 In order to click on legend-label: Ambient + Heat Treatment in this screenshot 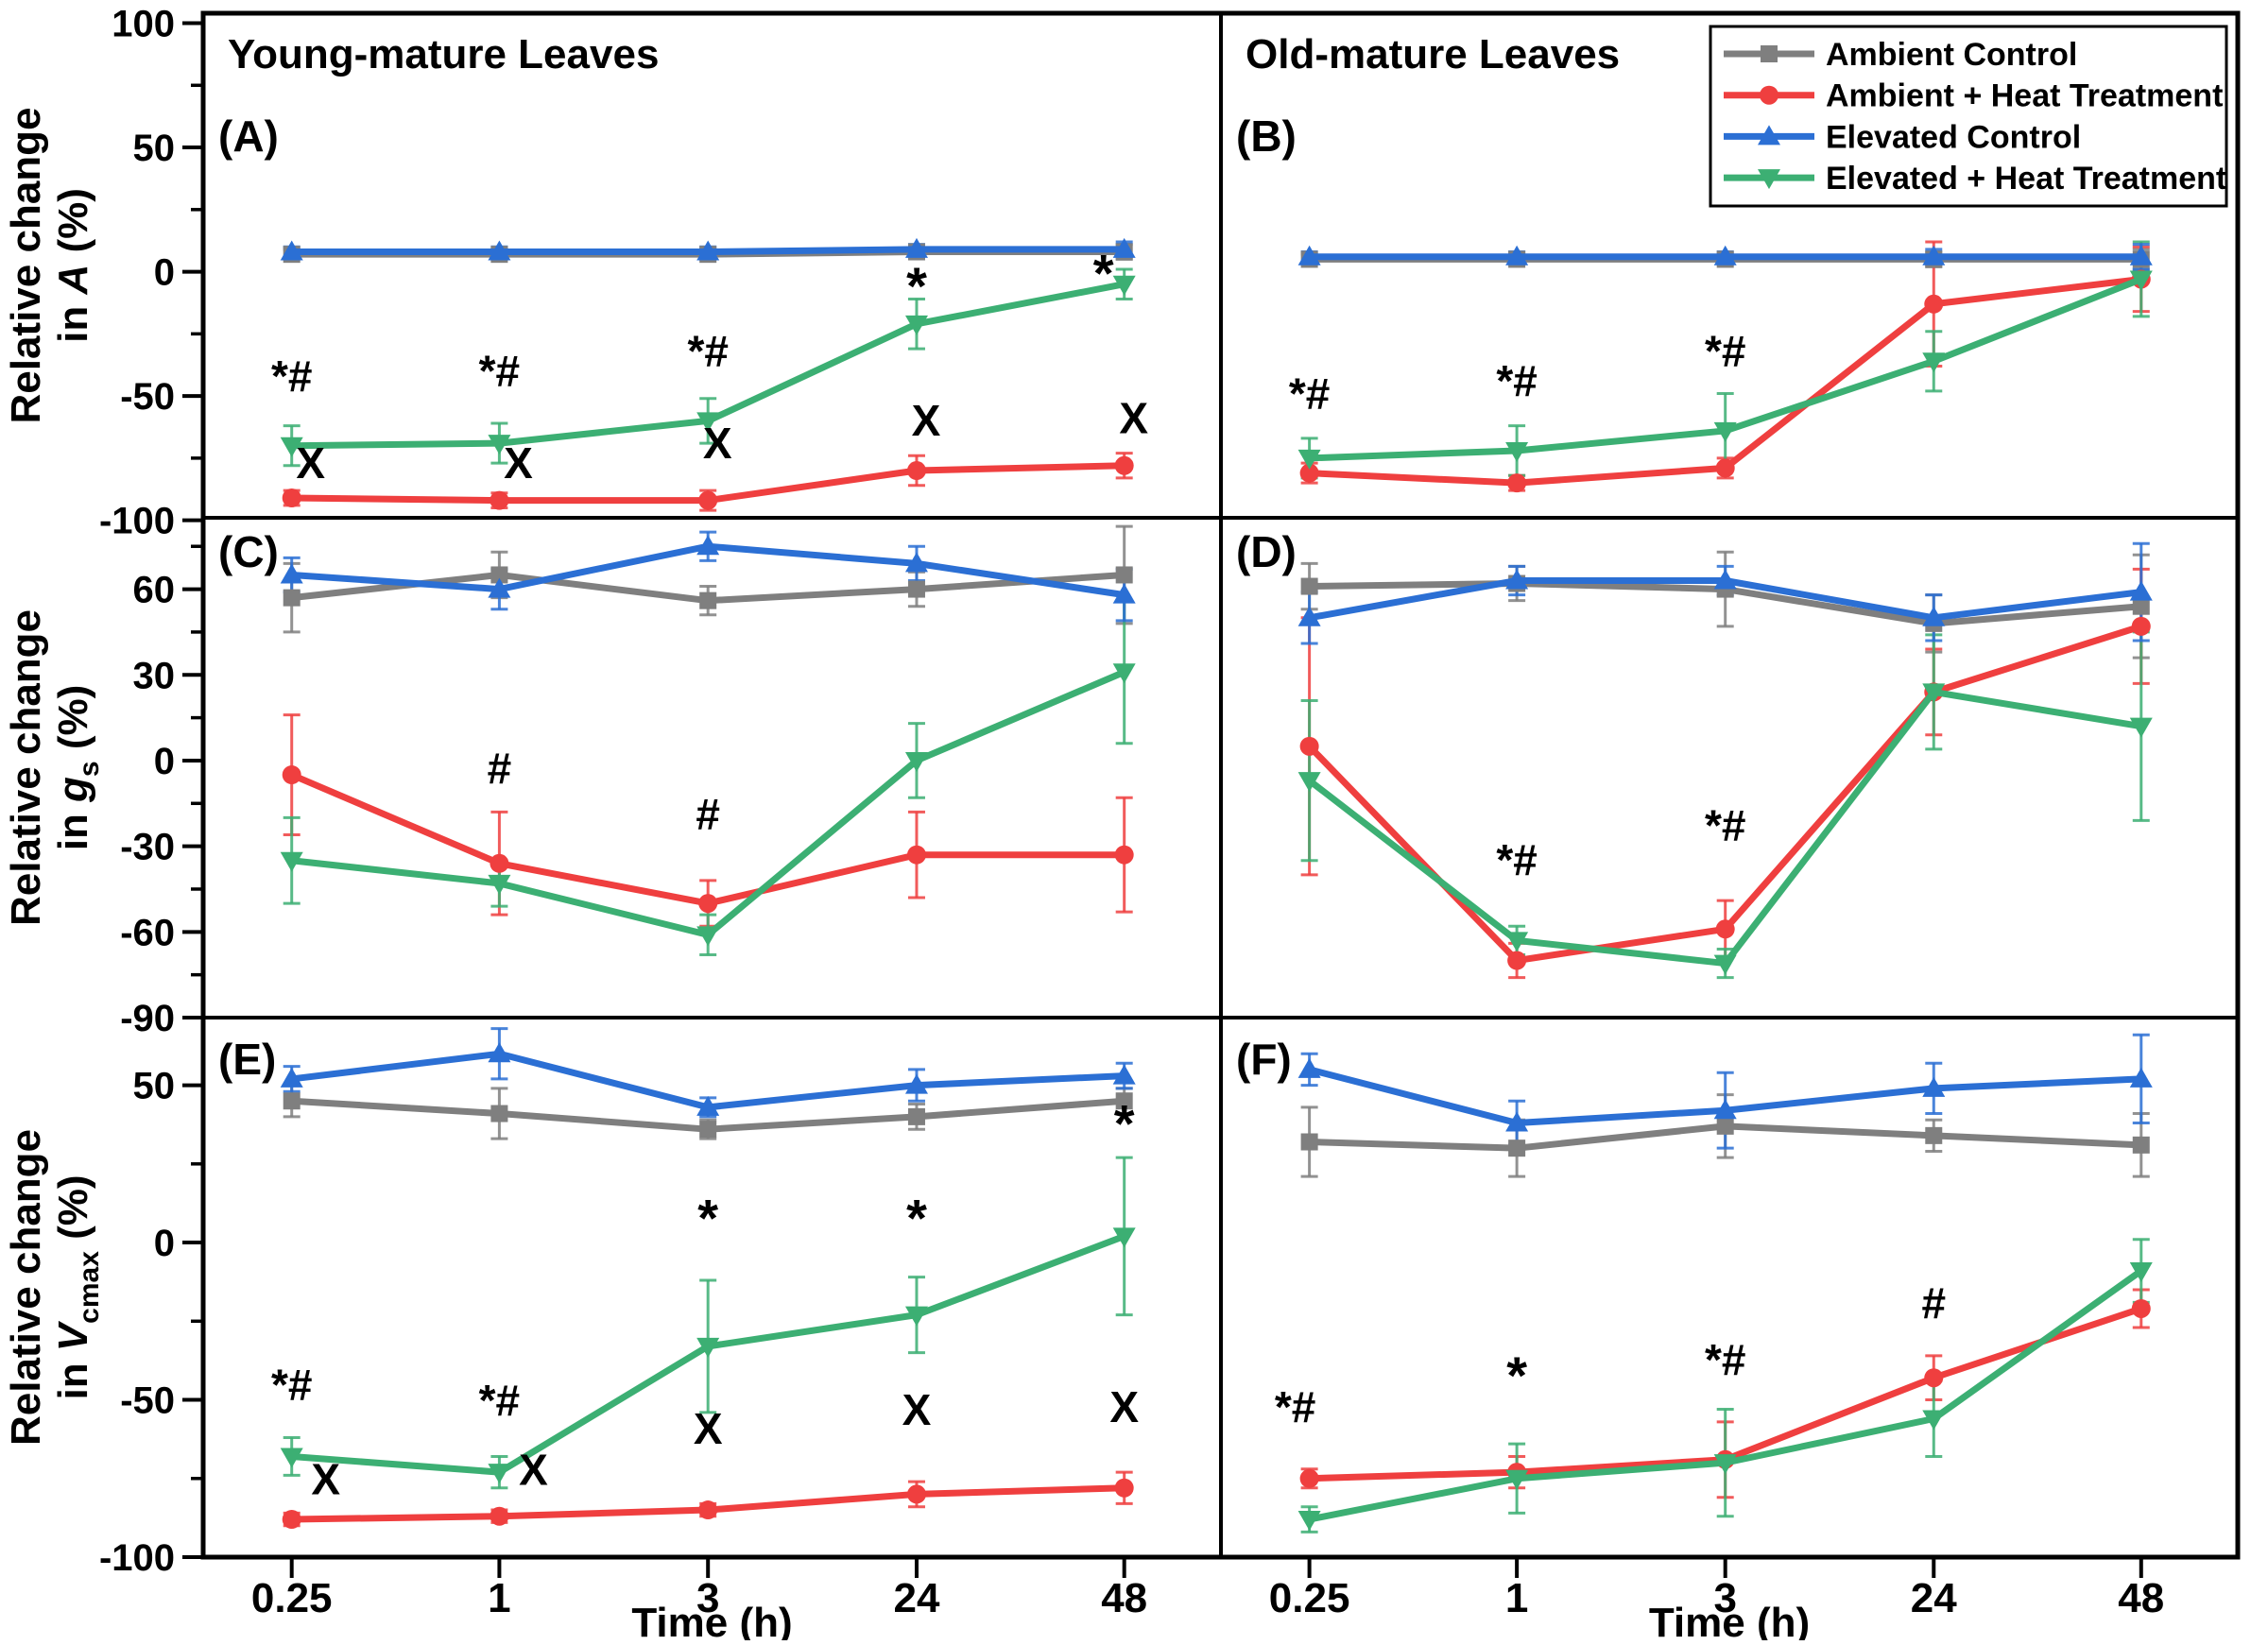, I will do `click(2024, 96)`.